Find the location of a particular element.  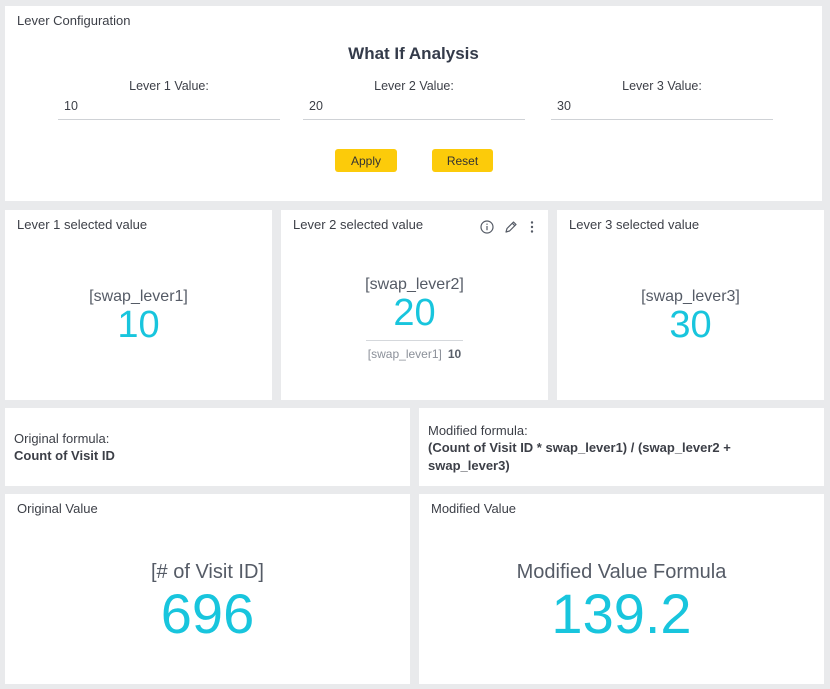

card-title: Modified Value is located at coordinates (474, 508).